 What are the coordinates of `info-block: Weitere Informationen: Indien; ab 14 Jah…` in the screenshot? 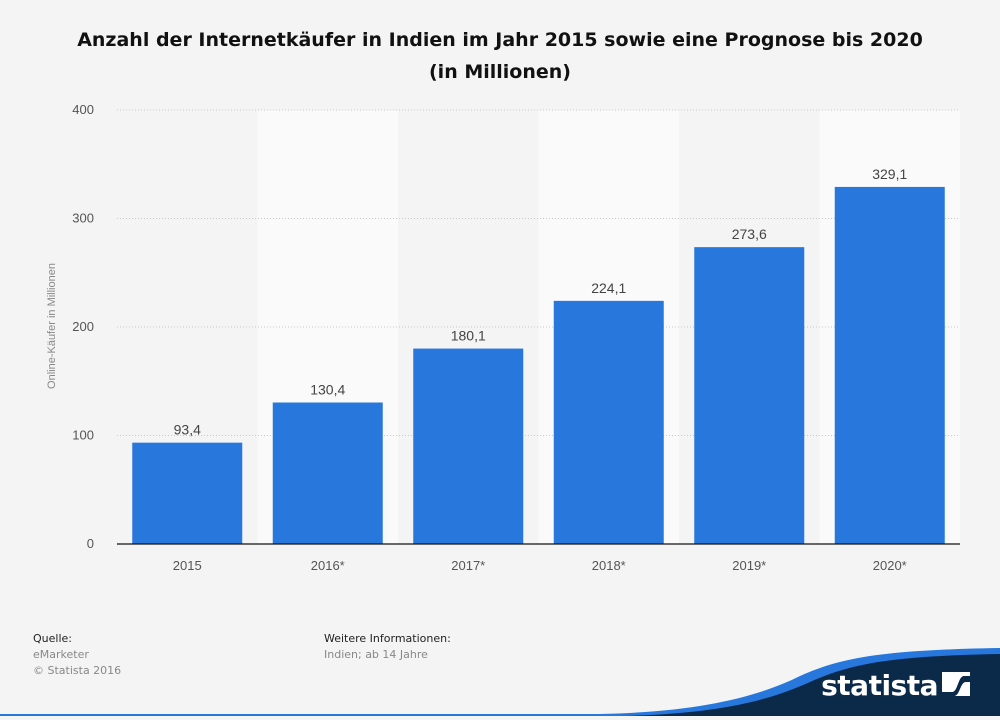 It's located at (387, 647).